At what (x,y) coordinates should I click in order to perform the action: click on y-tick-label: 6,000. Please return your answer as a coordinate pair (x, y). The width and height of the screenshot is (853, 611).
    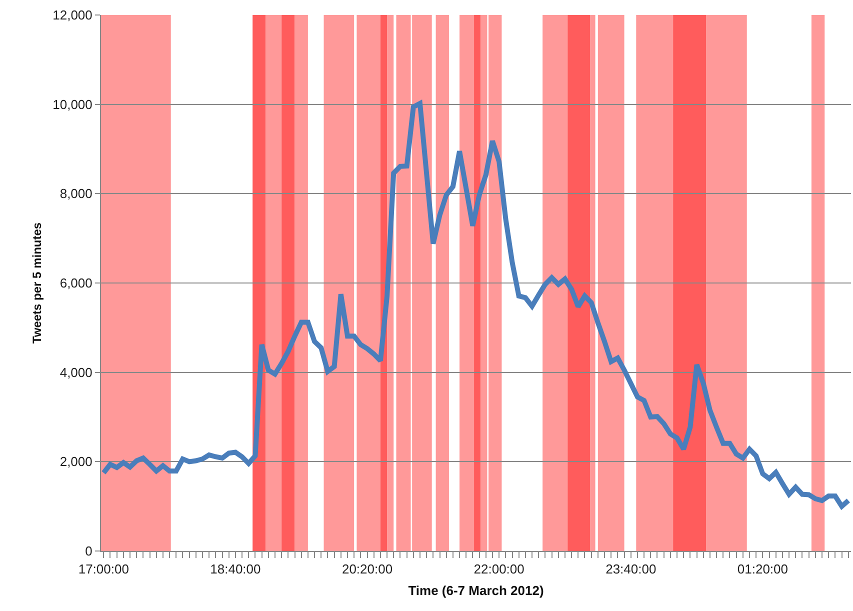
    Looking at the image, I should click on (76, 283).